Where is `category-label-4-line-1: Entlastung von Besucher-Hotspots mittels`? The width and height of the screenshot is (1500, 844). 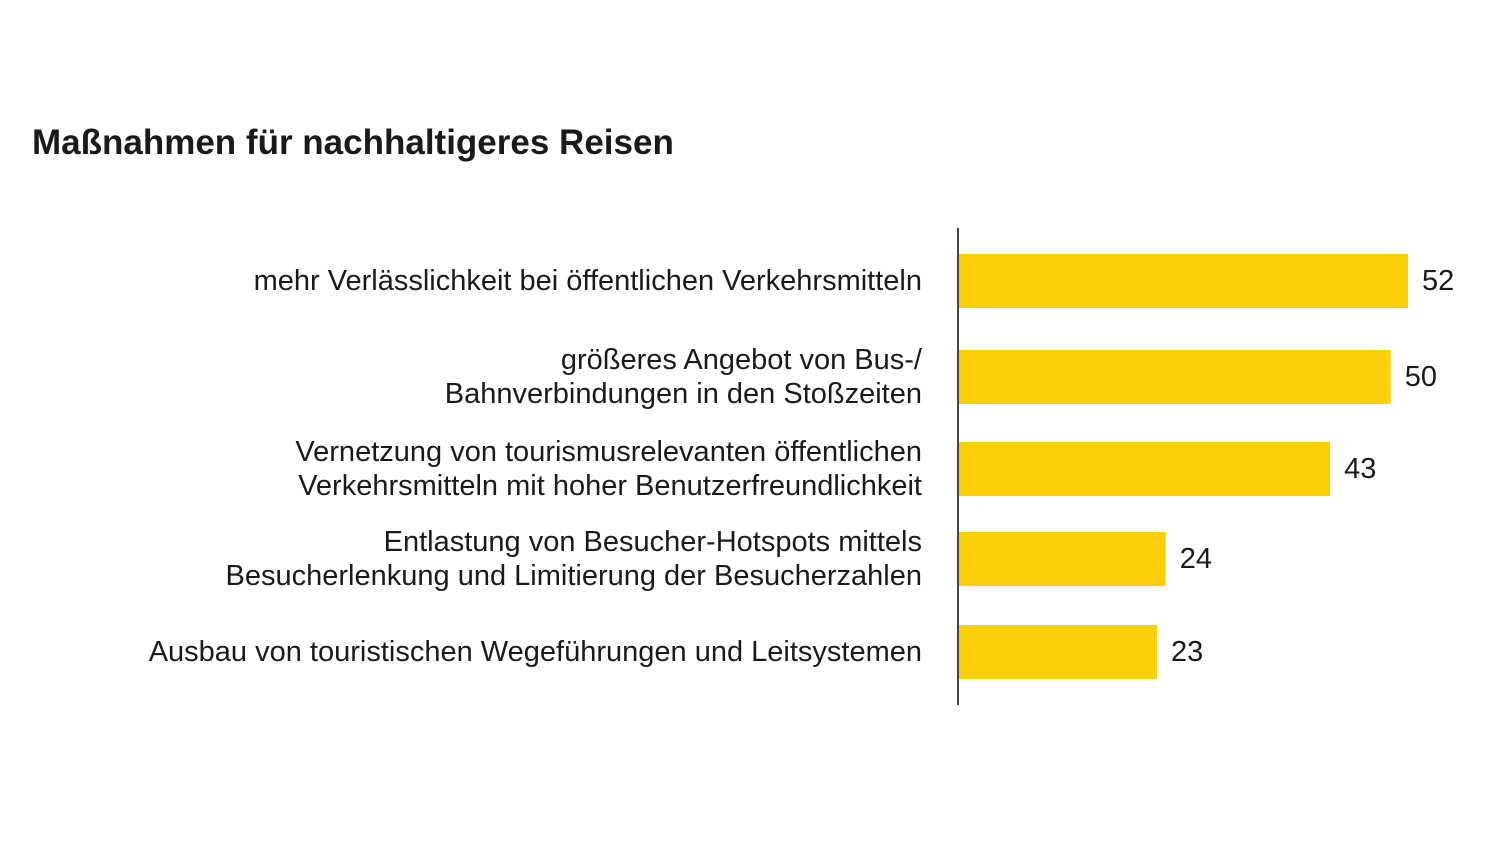
category-label-4-line-1: Entlastung von Besucher-Hotspots mittels is located at coordinates (653, 542).